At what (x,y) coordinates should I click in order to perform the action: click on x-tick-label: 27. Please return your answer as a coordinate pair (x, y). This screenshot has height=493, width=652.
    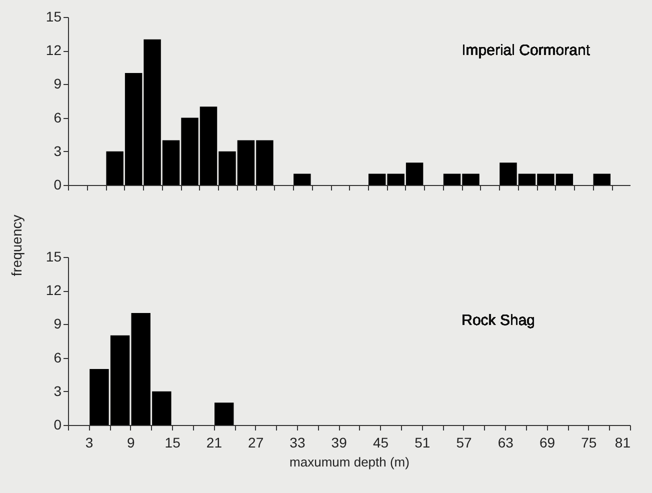
    Looking at the image, I should click on (256, 442).